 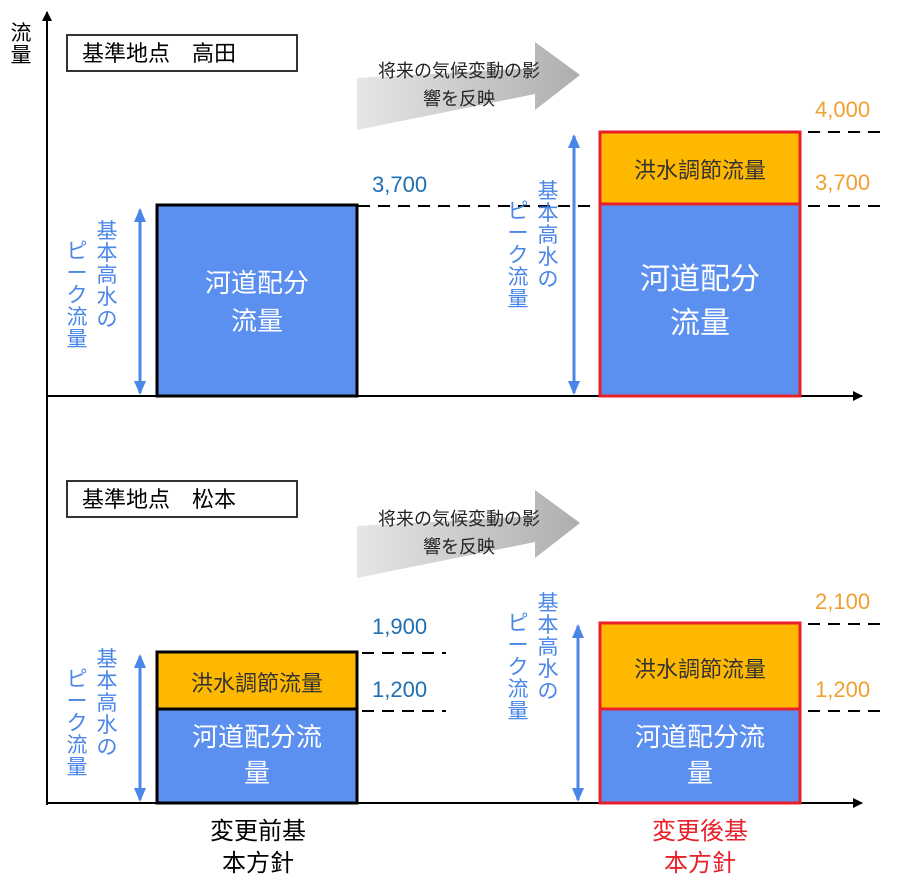 What do you see at coordinates (182, 53) in the screenshot?
I see `station-label-takada: 基準地点 高田` at bounding box center [182, 53].